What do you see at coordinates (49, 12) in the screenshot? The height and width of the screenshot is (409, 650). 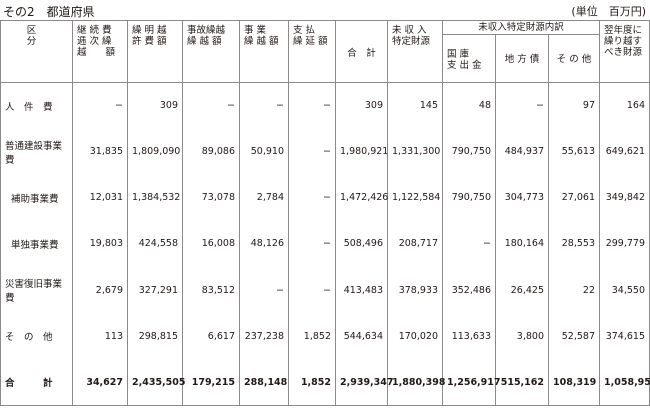 I see `page-title: その2 都道府県` at bounding box center [49, 12].